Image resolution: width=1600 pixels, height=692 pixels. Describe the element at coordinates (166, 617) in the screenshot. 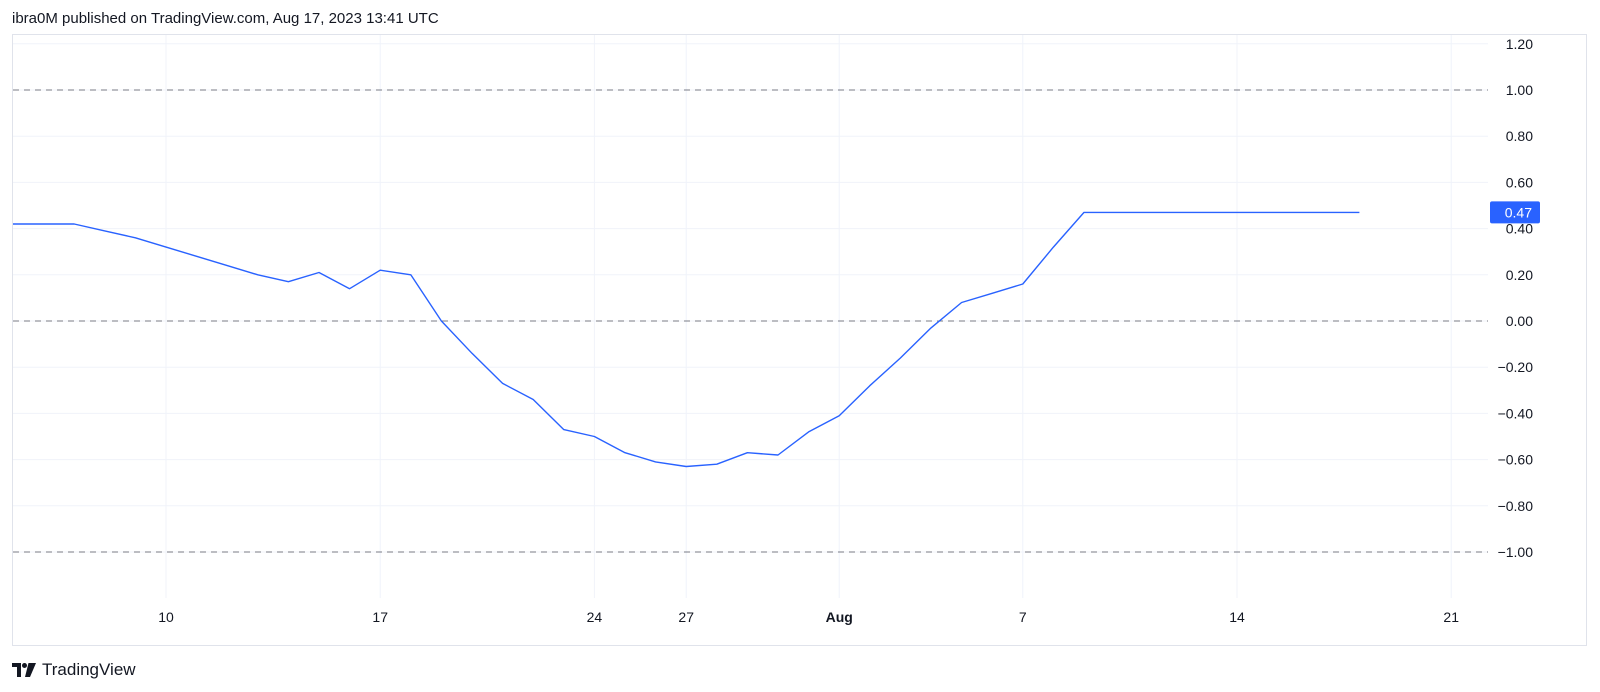

I see `x-tick-label: 10` at that location.